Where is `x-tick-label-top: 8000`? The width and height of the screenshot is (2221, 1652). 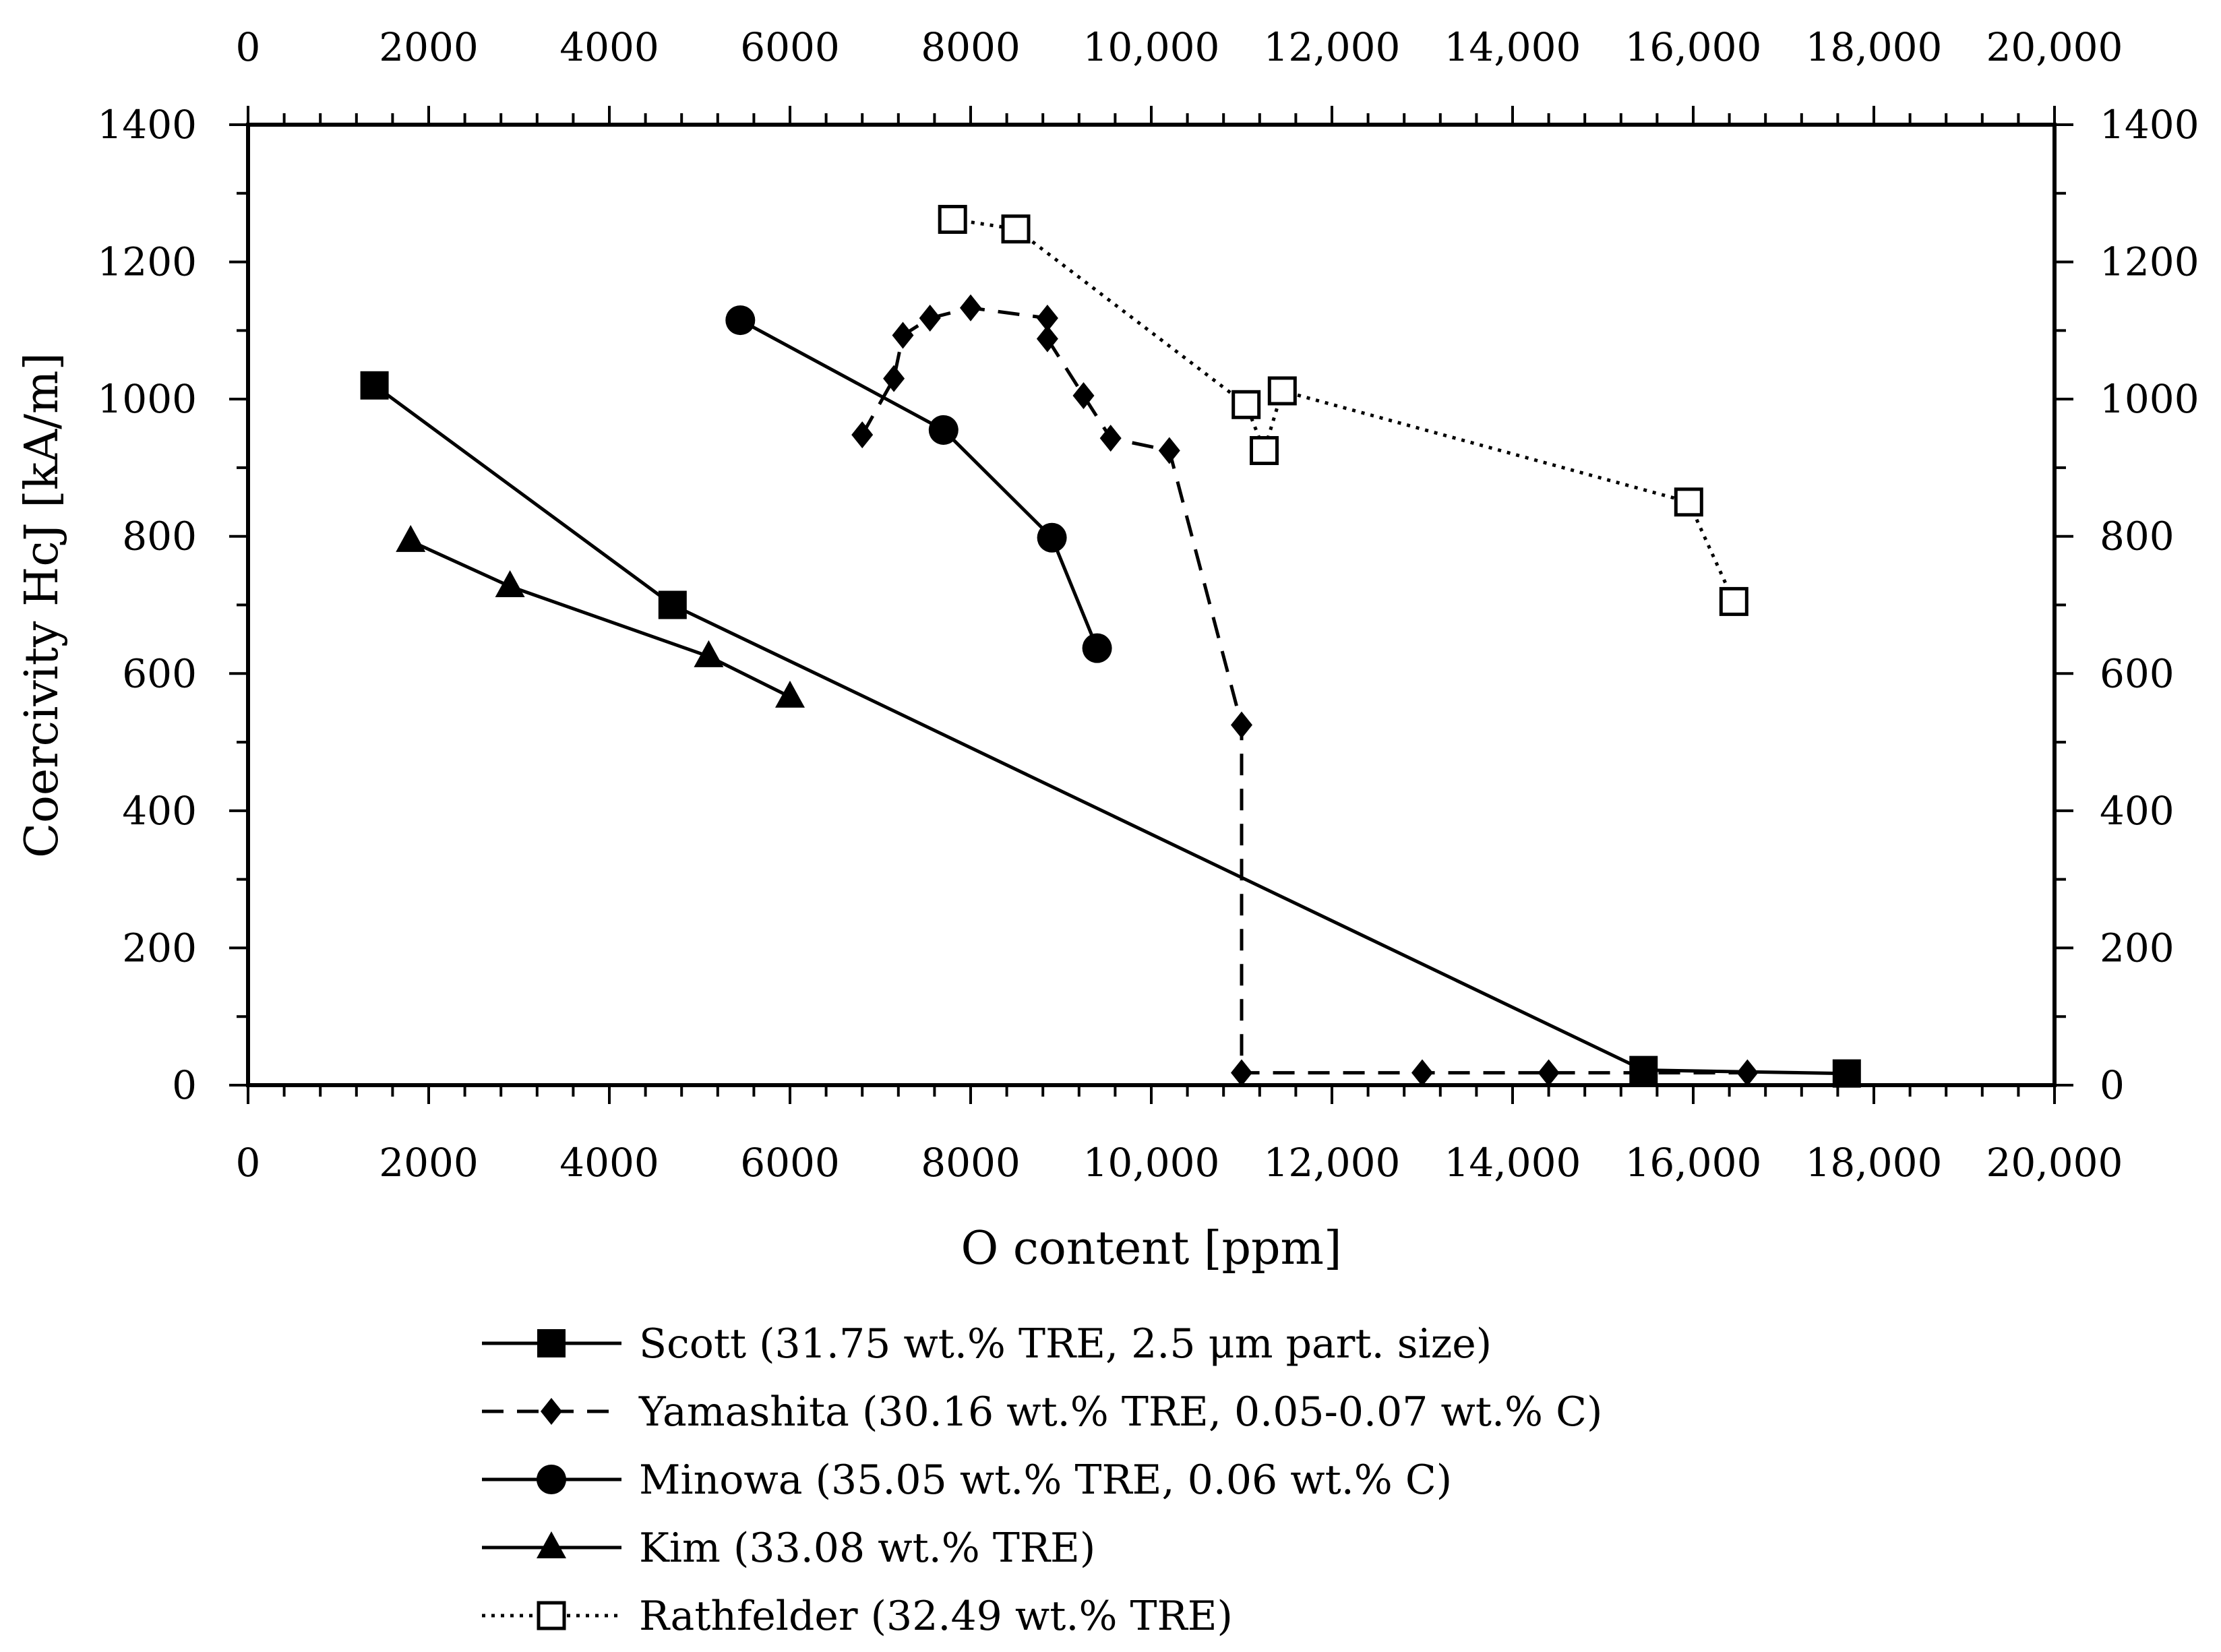 x-tick-label-top: 8000 is located at coordinates (971, 47).